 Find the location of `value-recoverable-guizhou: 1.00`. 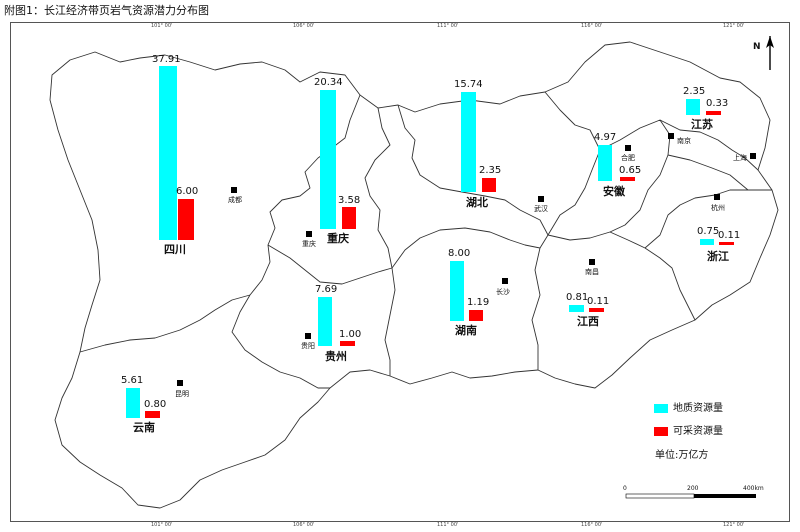

value-recoverable-guizhou: 1.00 is located at coordinates (350, 334).